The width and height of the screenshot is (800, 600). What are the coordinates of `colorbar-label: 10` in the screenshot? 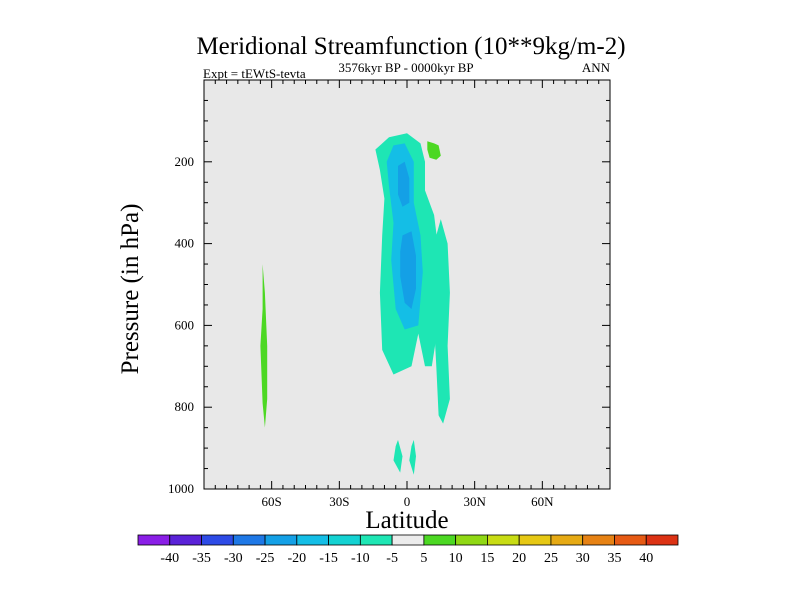 It's located at (456, 558).